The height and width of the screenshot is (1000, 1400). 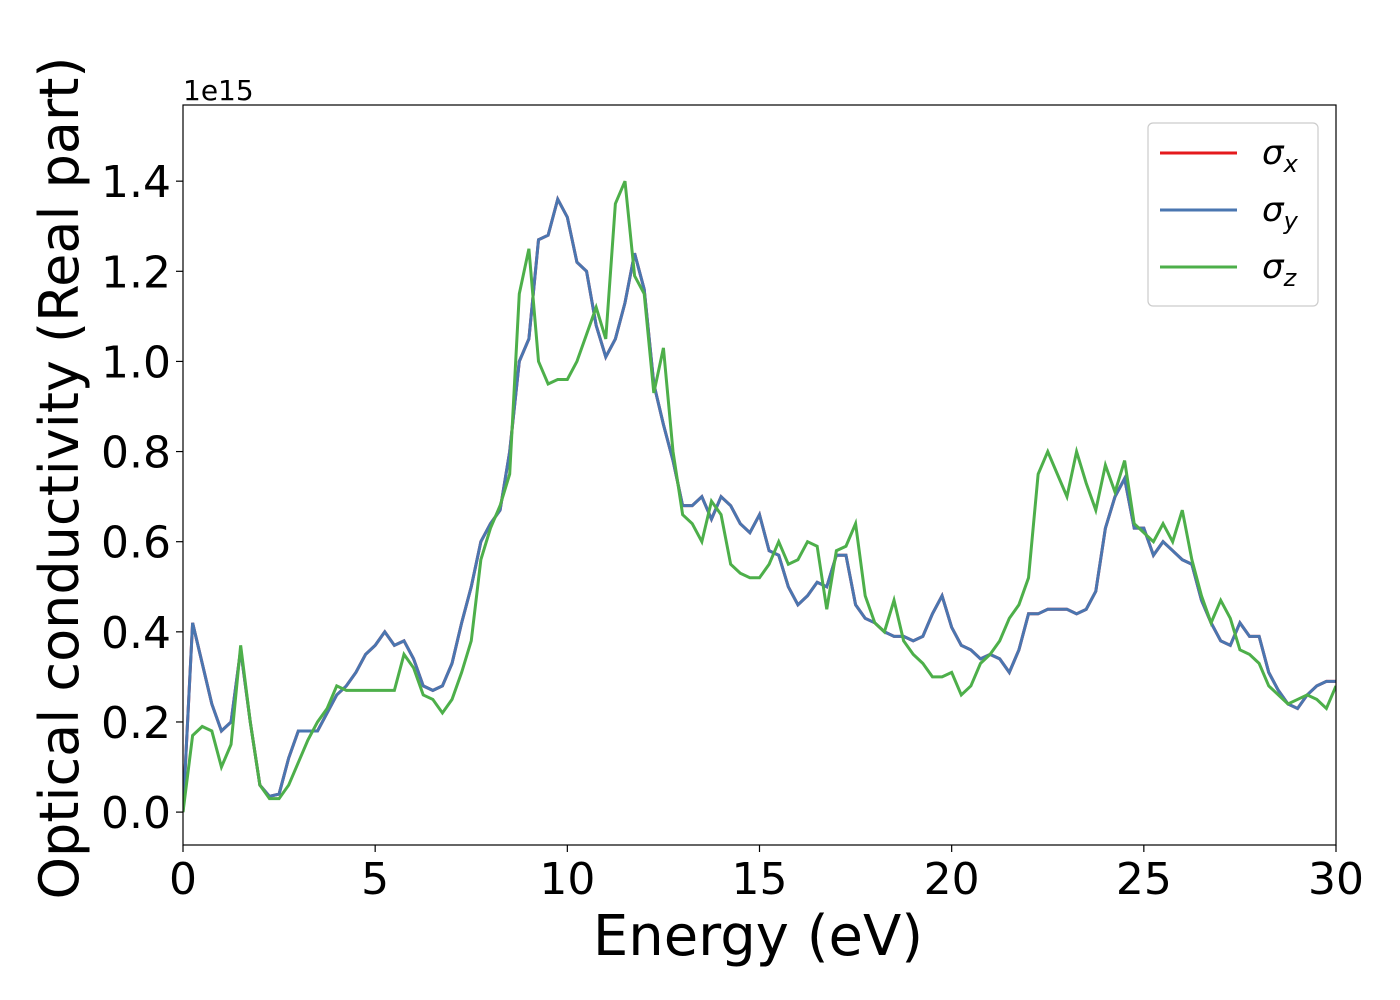 I want to click on x-tick-label: 25, so click(x=1144, y=879).